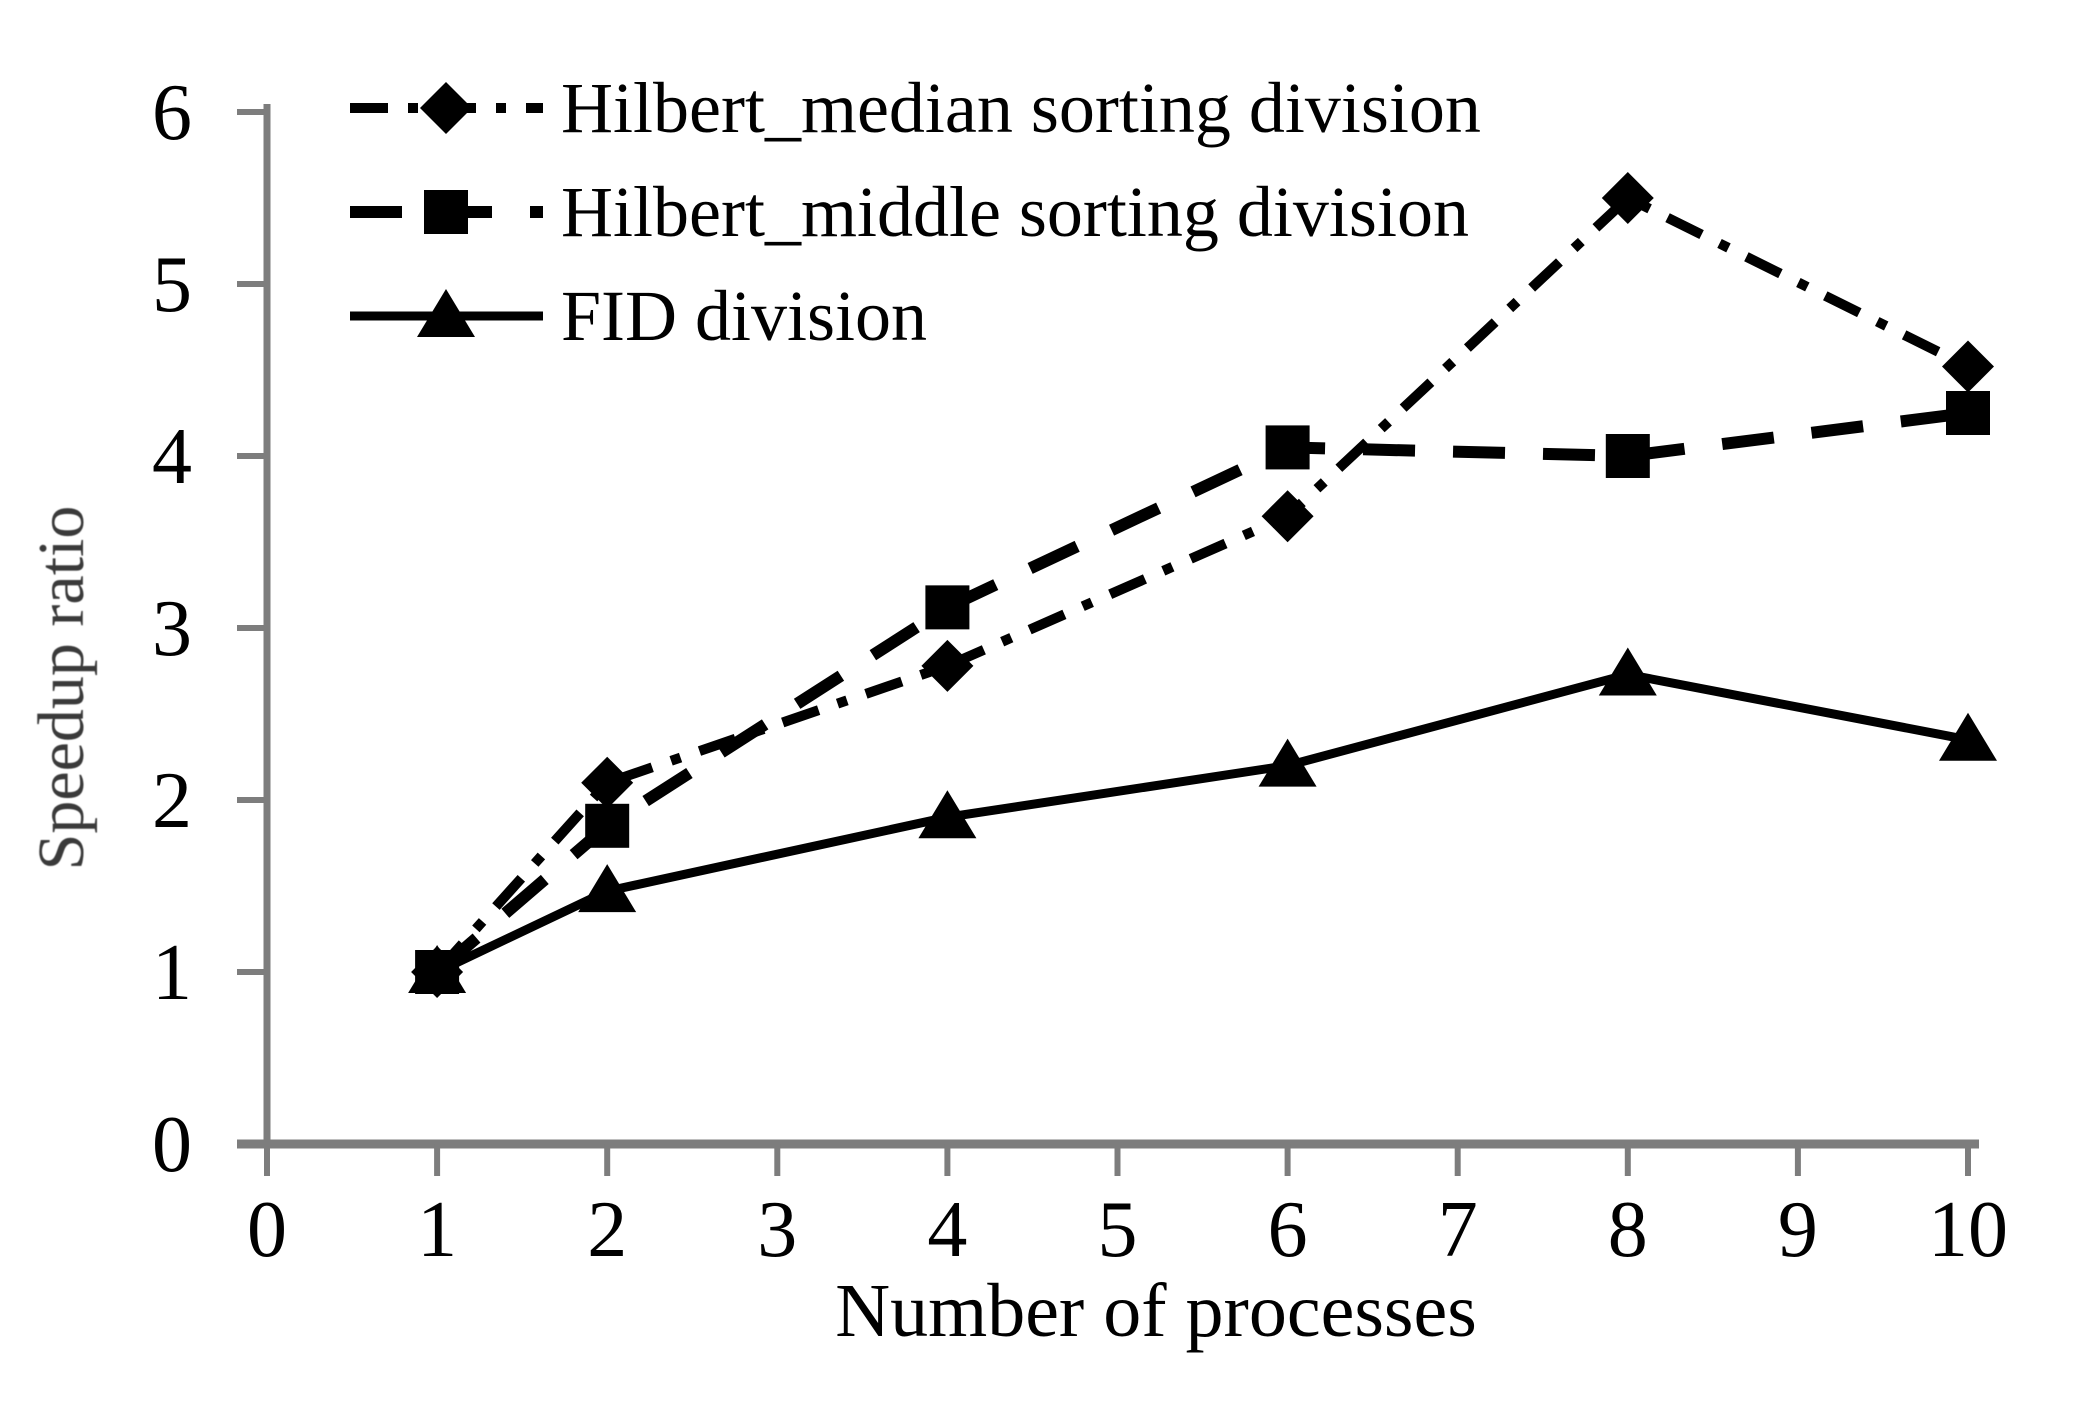  Describe the element at coordinates (61, 688) in the screenshot. I see `y-axis-title: Speedup ratio` at that location.